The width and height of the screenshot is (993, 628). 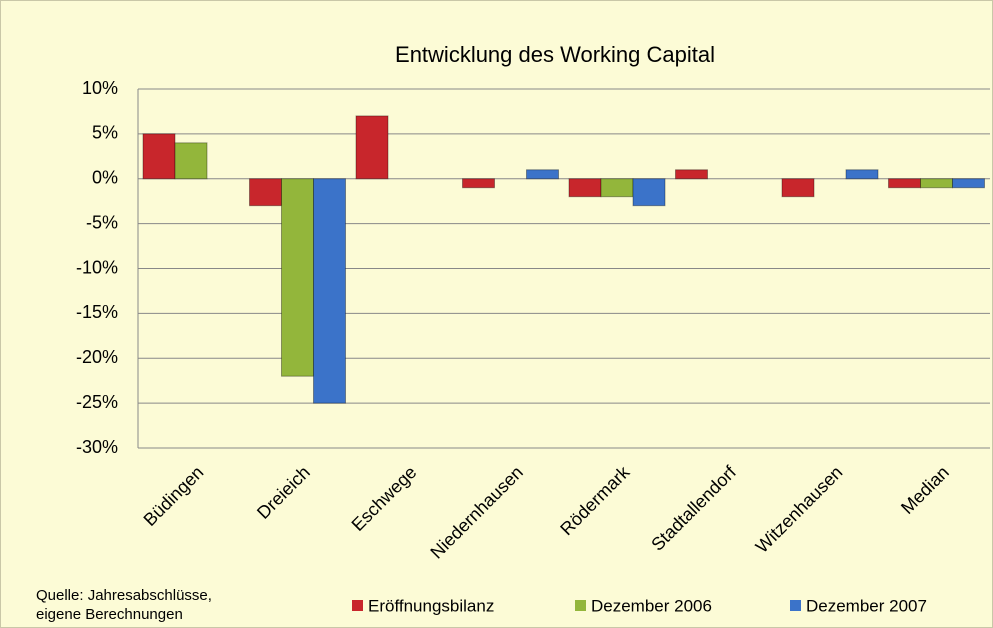 I want to click on legend-label: Eröffnungsbilanz, so click(x=431, y=605).